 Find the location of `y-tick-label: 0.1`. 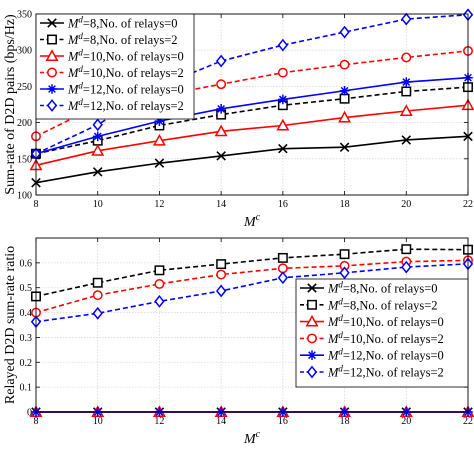

y-tick-label: 0.1 is located at coordinates (26, 388).